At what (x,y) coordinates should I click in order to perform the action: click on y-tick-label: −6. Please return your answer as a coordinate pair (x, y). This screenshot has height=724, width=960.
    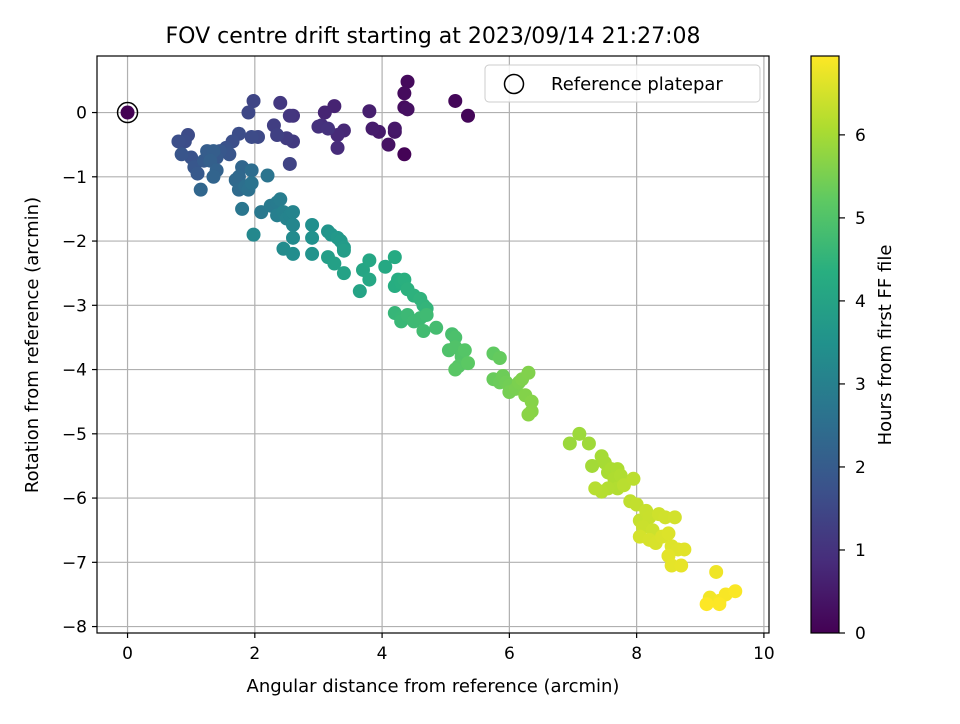
    Looking at the image, I should click on (74, 499).